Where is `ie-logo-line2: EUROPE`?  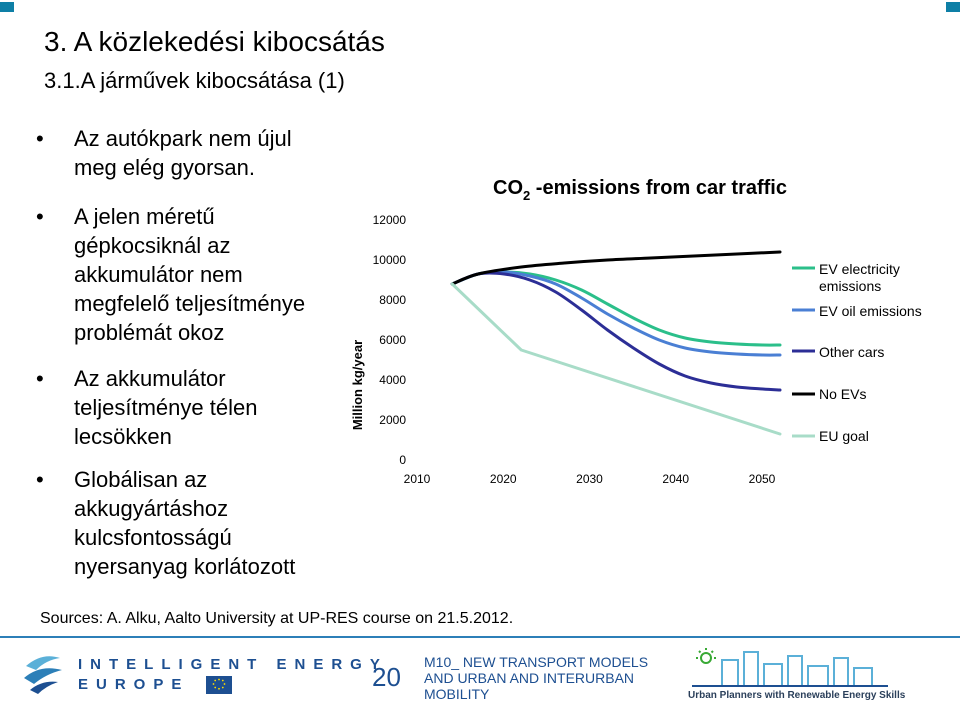 ie-logo-line2: EUROPE is located at coordinates (134, 684).